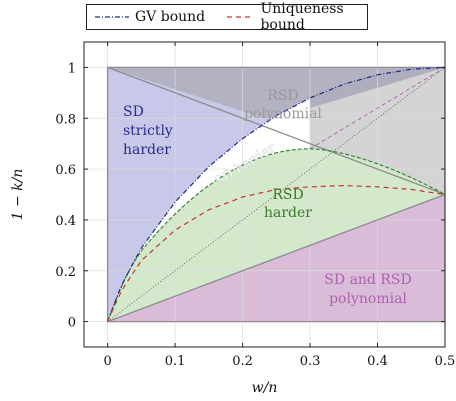  Describe the element at coordinates (147, 150) in the screenshot. I see `label-sd-strictly-harder: harder` at that location.